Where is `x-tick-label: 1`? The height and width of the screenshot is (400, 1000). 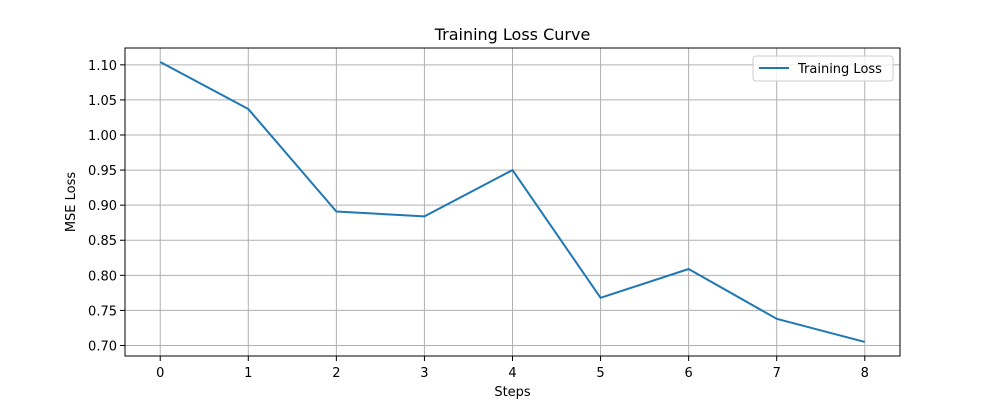 x-tick-label: 1 is located at coordinates (248, 373).